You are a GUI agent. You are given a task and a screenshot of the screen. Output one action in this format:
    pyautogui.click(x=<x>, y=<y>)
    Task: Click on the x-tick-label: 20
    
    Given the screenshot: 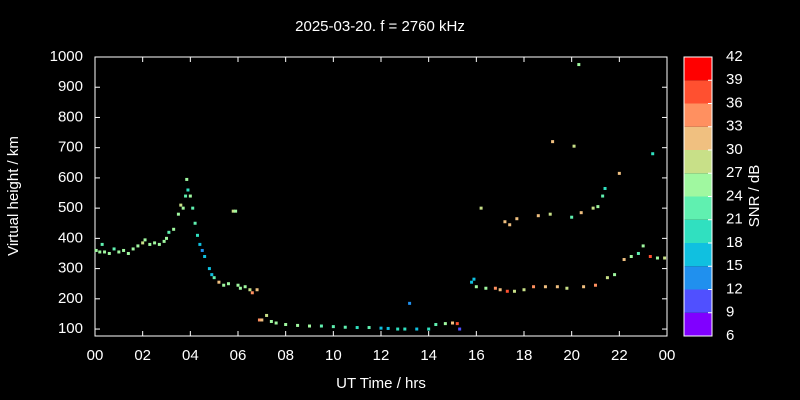 What is the action you would take?
    pyautogui.click(x=571, y=355)
    